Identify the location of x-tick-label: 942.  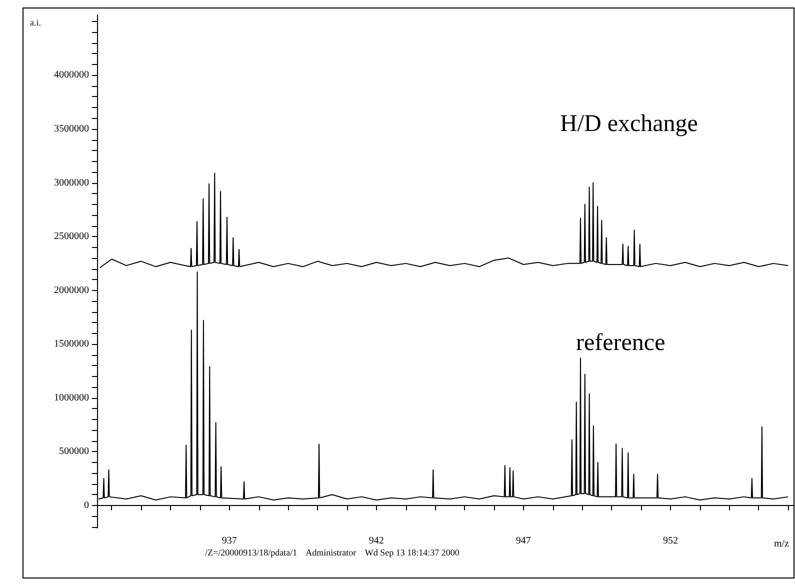
(376, 541).